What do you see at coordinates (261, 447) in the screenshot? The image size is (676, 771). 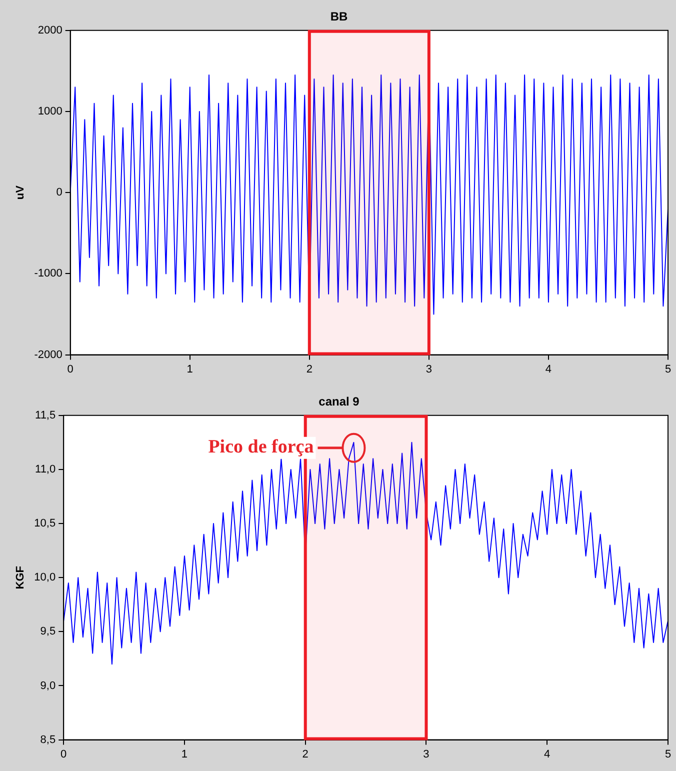 I see `annotation: Pico de força` at bounding box center [261, 447].